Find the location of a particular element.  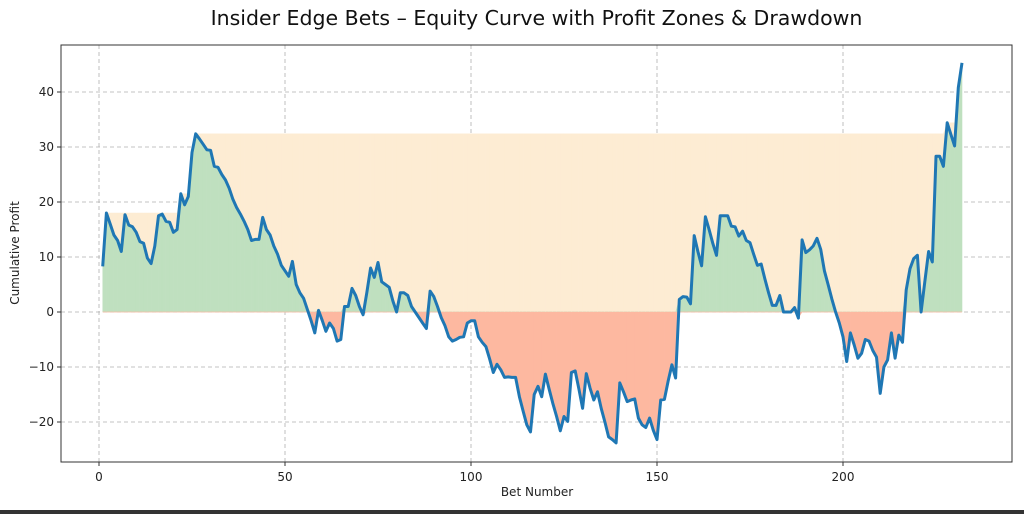

x-axis-ticks: 0 50 100 150 200 is located at coordinates (474, 473).